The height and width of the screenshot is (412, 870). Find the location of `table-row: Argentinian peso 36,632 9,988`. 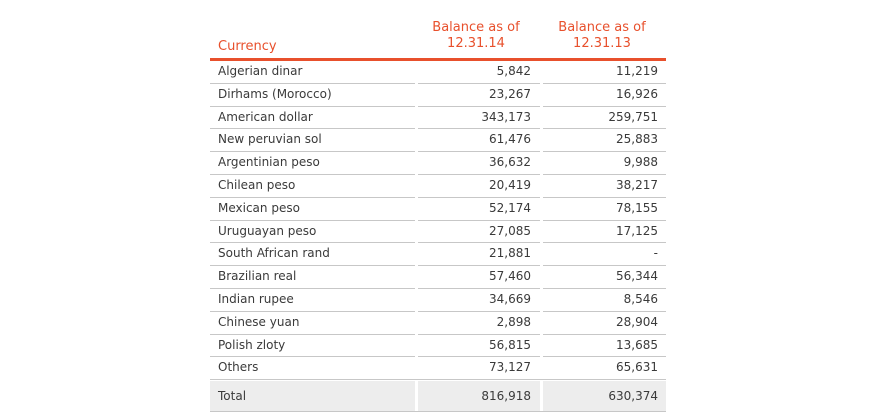

table-row: Argentinian peso 36,632 9,988 is located at coordinates (438, 163).